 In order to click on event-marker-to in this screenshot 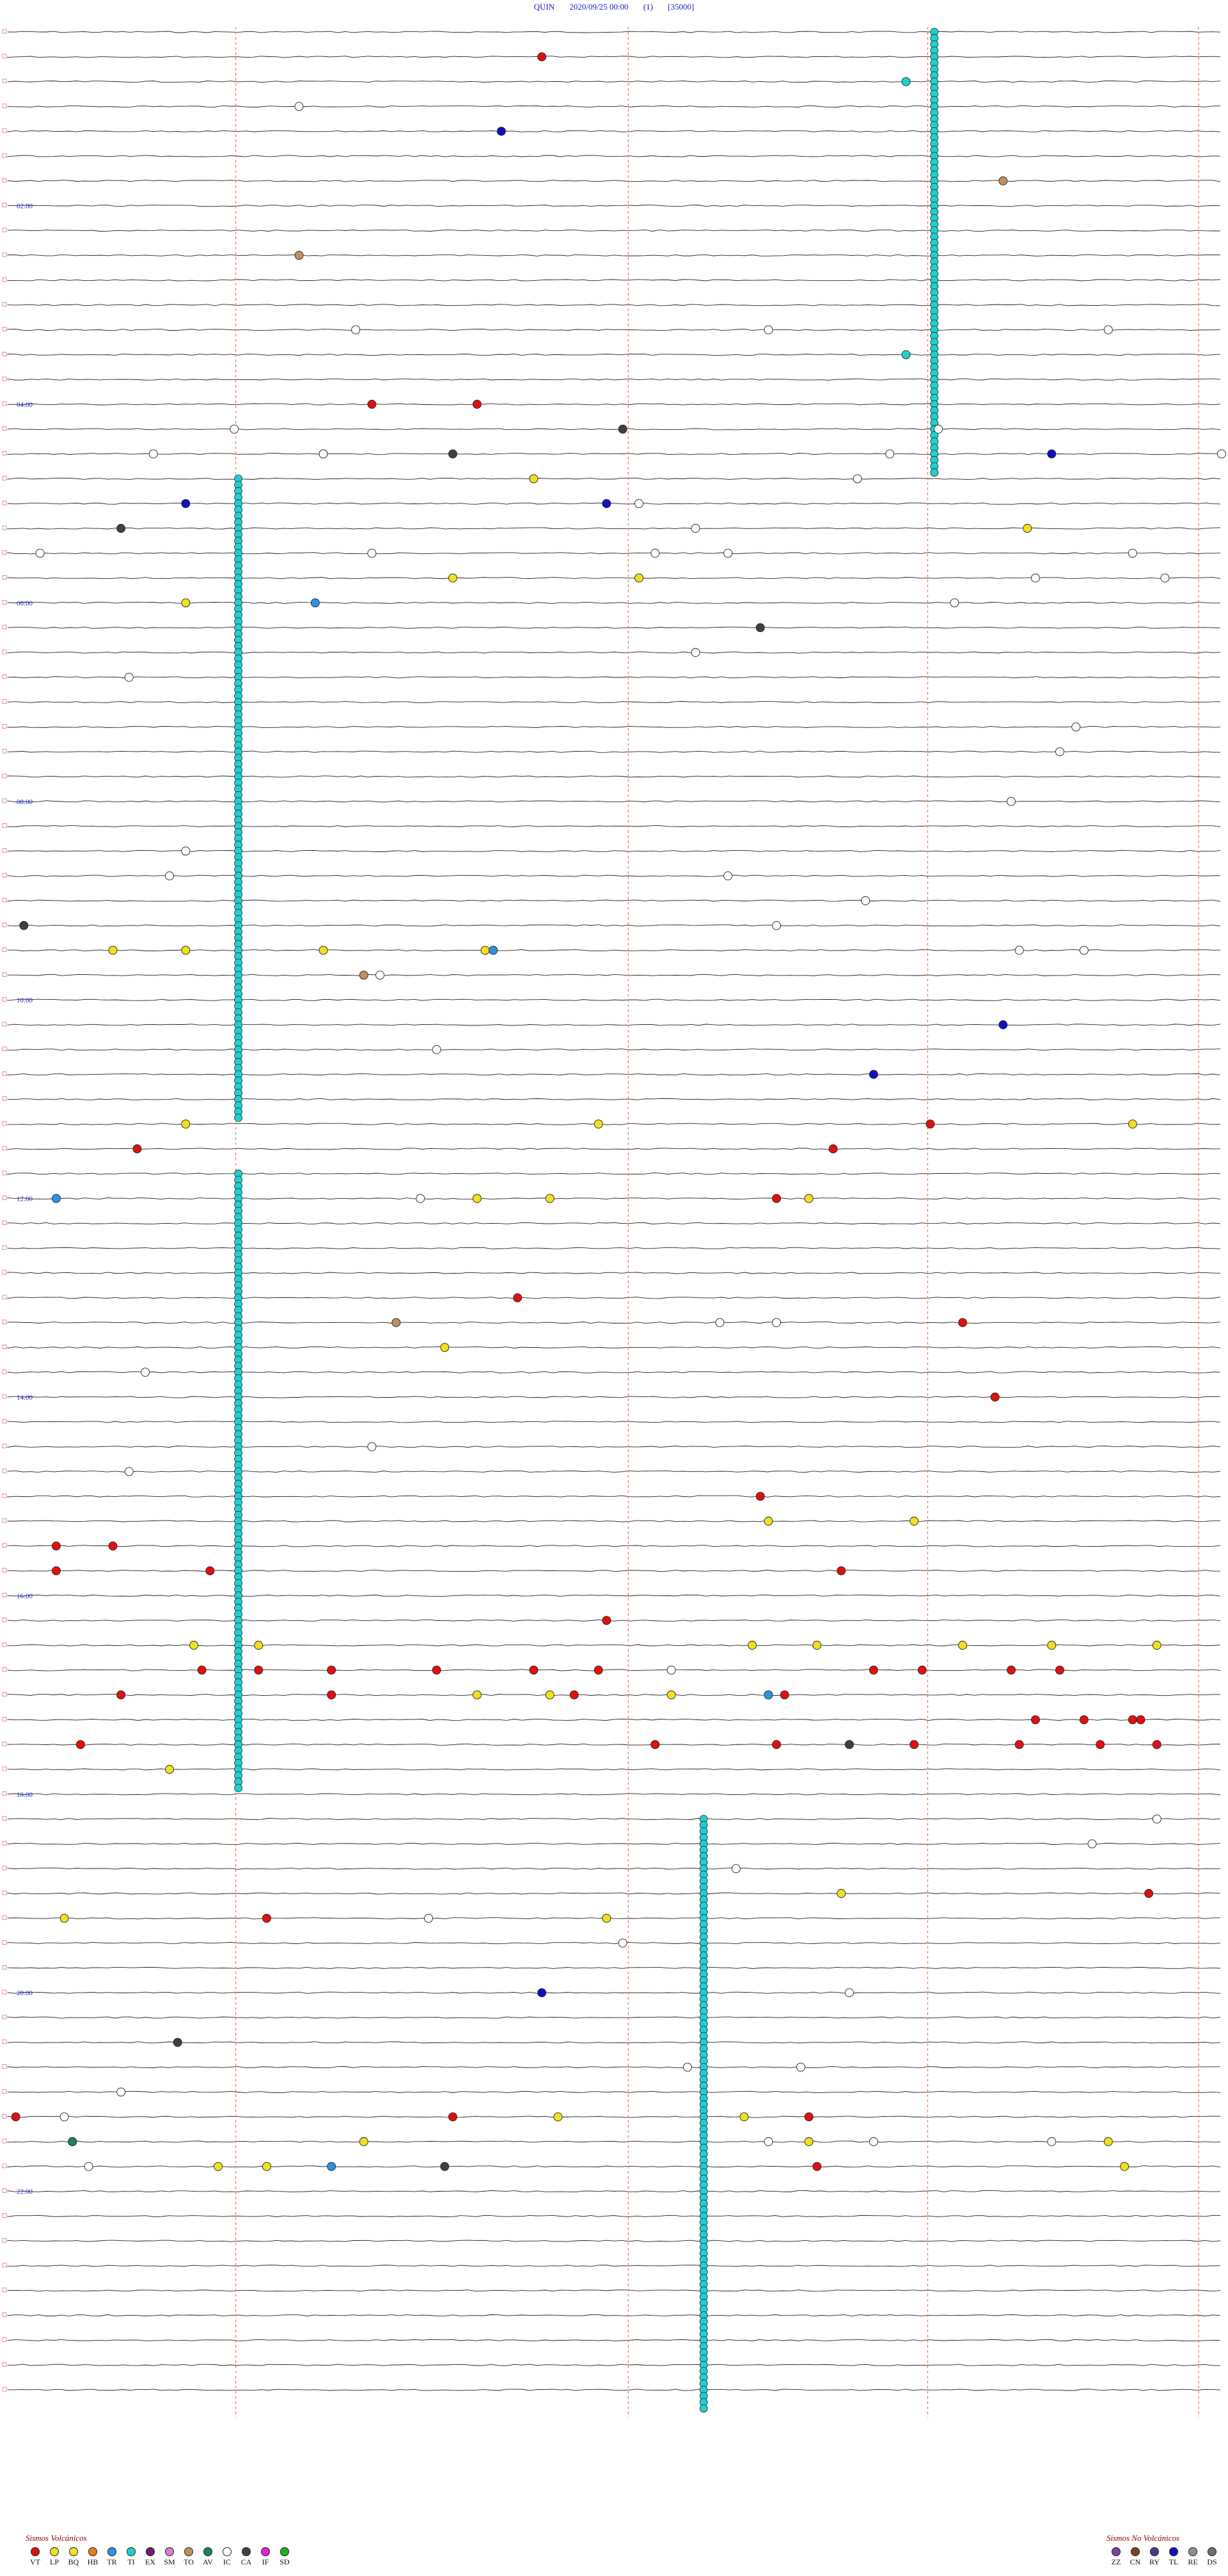, I will do `click(1003, 181)`.